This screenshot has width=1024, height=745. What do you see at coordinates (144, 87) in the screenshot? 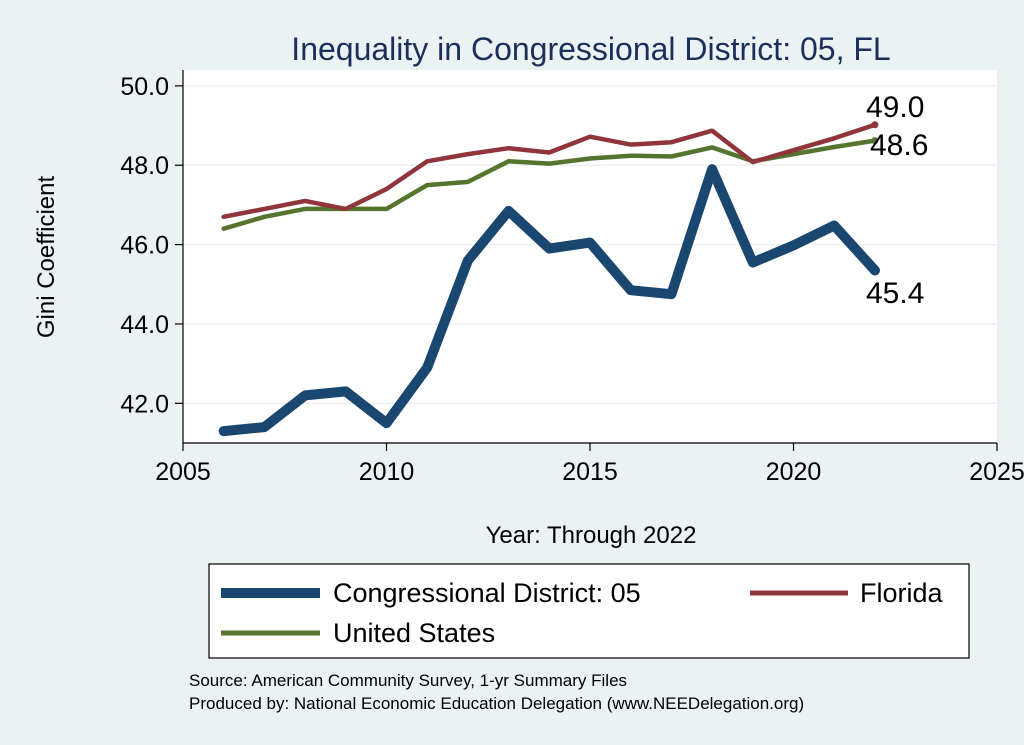
I see `y-tick-label: 50.0` at bounding box center [144, 87].